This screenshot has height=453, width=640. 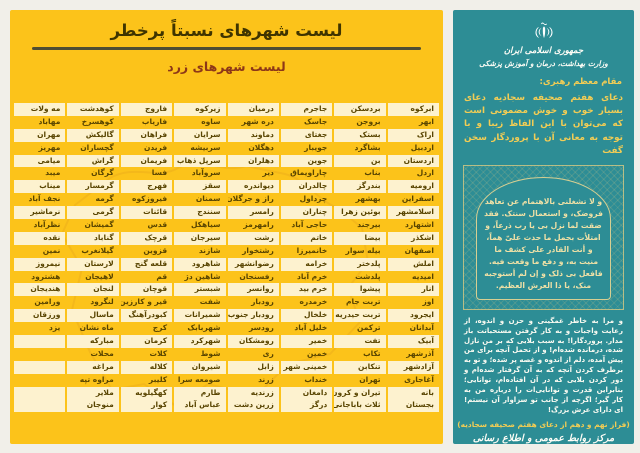 What do you see at coordinates (97, 121) in the screenshot?
I see `city-cell: کوهسرخ` at bounding box center [97, 121].